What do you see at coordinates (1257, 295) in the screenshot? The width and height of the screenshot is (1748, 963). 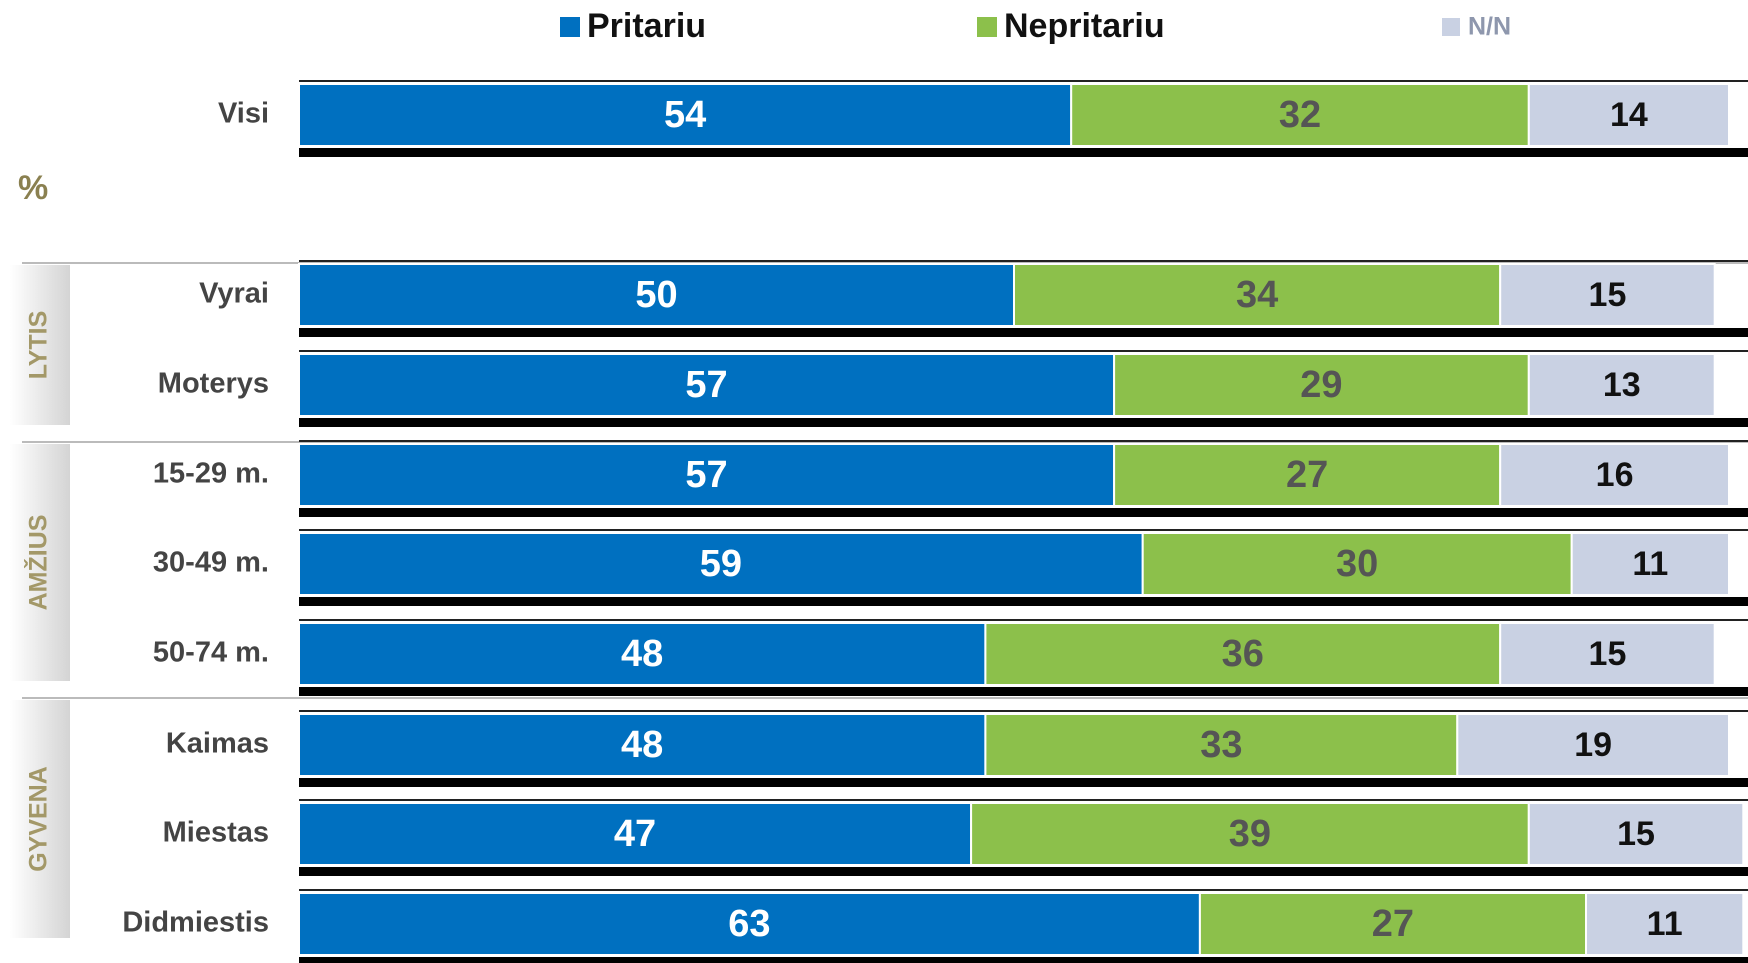 I see `value-label: 34` at bounding box center [1257, 295].